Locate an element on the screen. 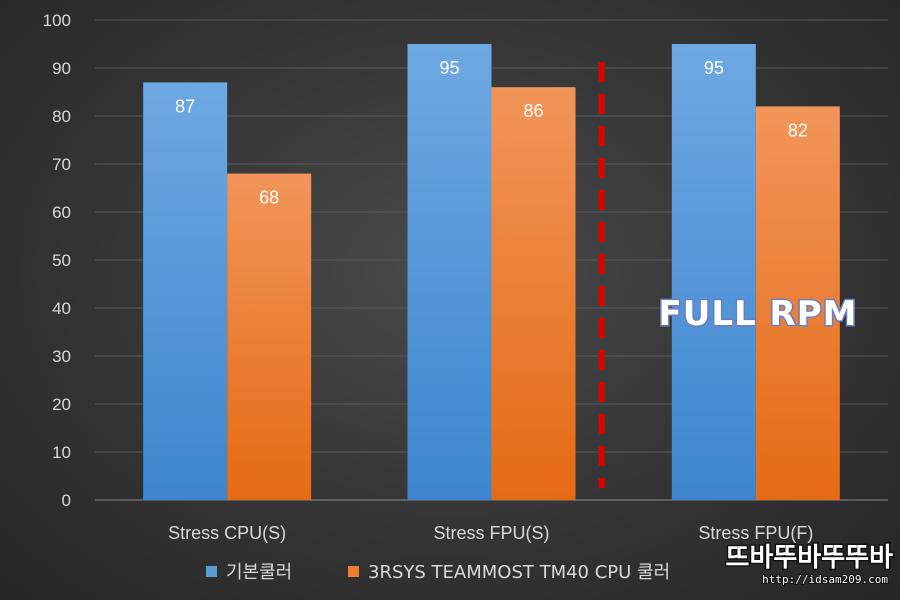 The width and height of the screenshot is (900, 600). data-label: 68 is located at coordinates (269, 198).